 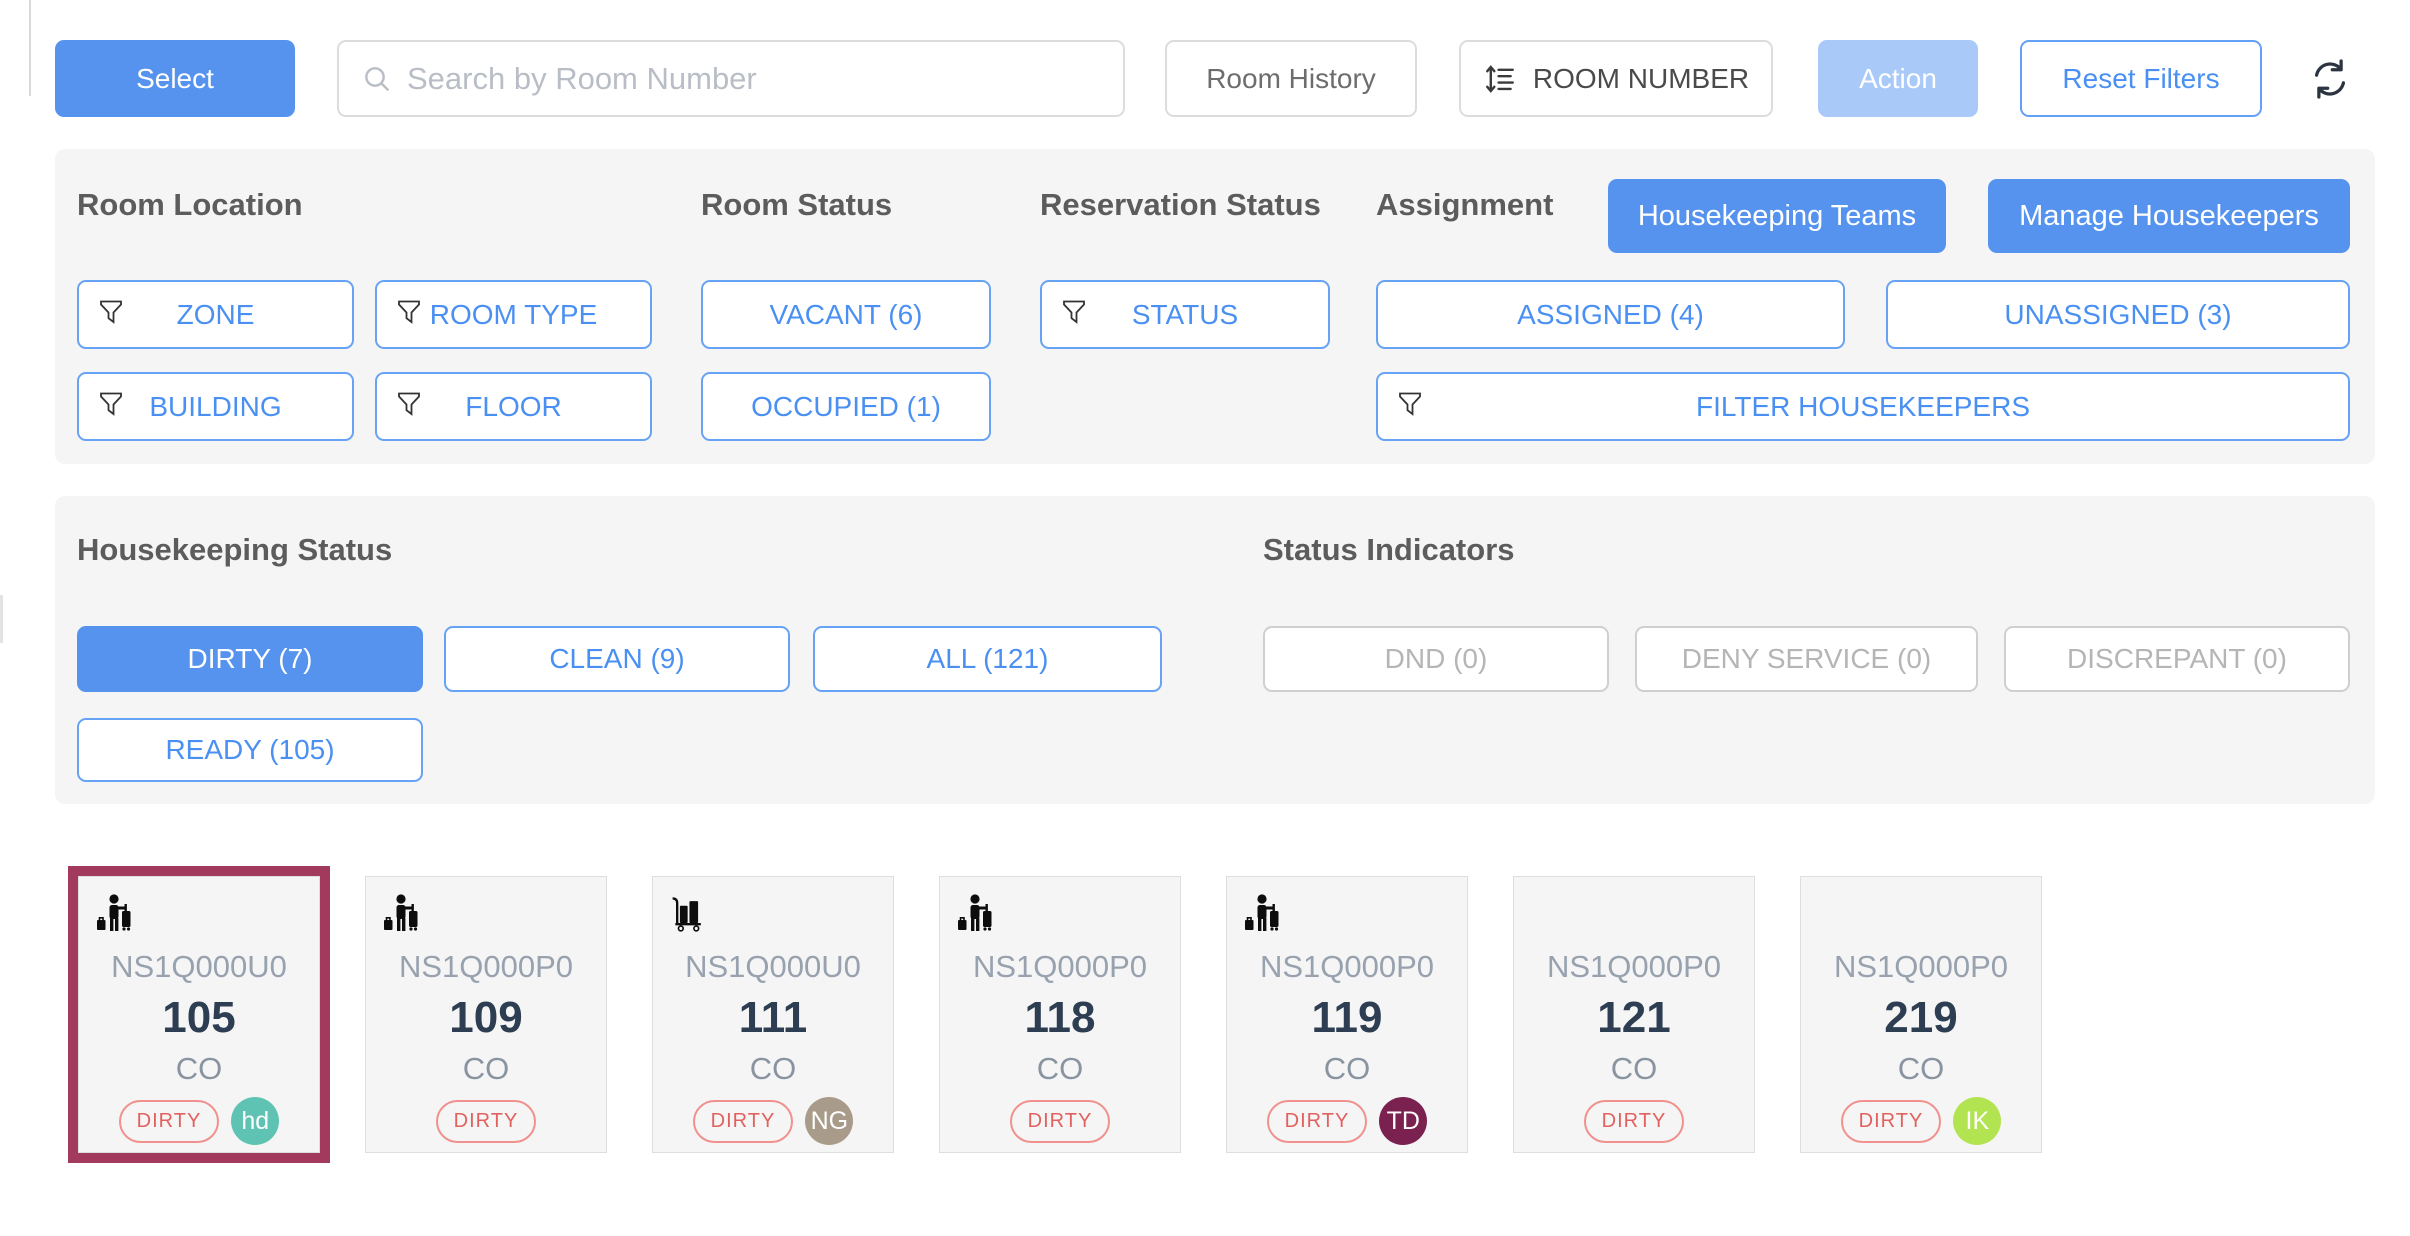 I want to click on room-card-109: NS1Q000P0 109 CO DIRTY, so click(x=486, y=1014).